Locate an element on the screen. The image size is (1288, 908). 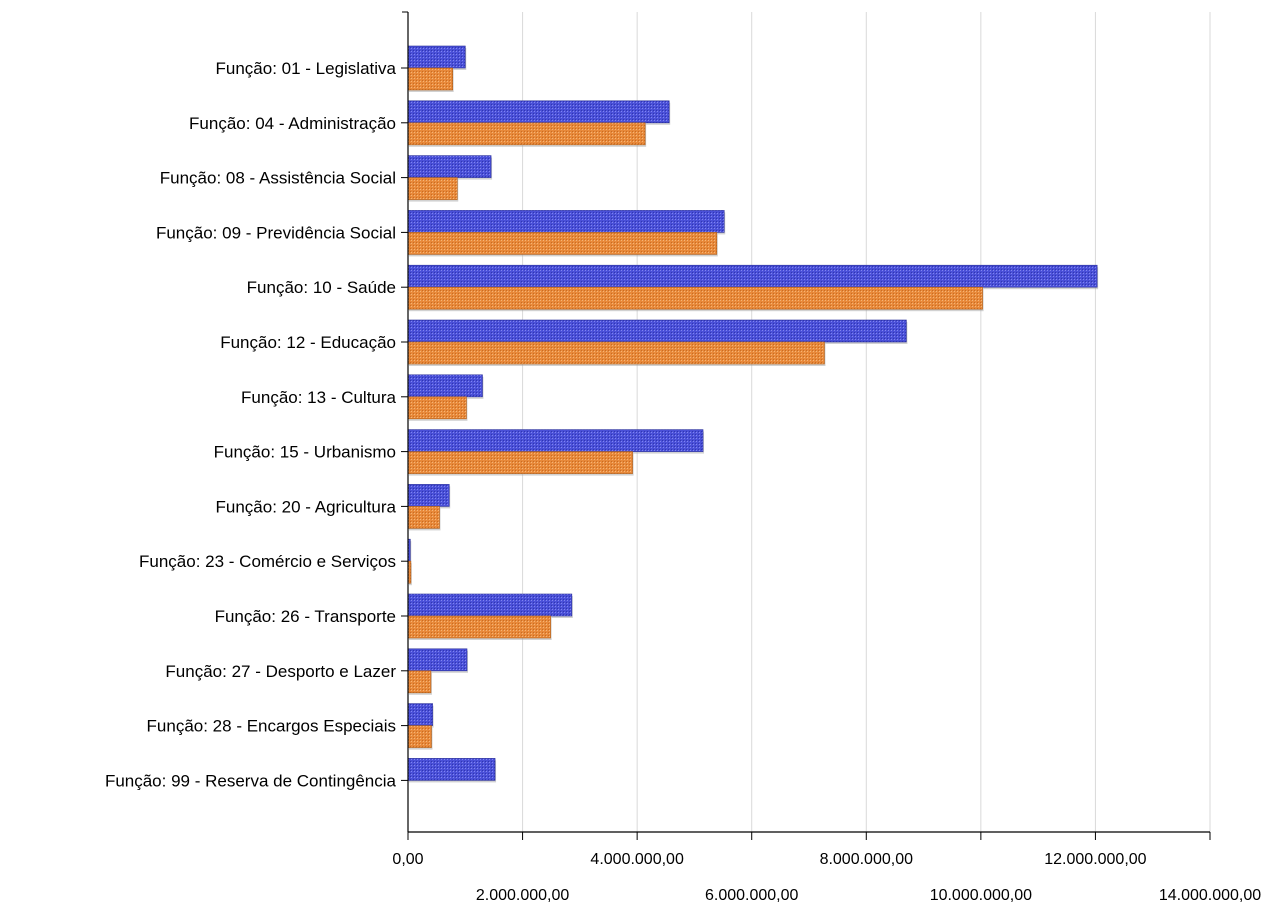
category-label: Função: 23 - Comércio e Serviços is located at coordinates (267, 561).